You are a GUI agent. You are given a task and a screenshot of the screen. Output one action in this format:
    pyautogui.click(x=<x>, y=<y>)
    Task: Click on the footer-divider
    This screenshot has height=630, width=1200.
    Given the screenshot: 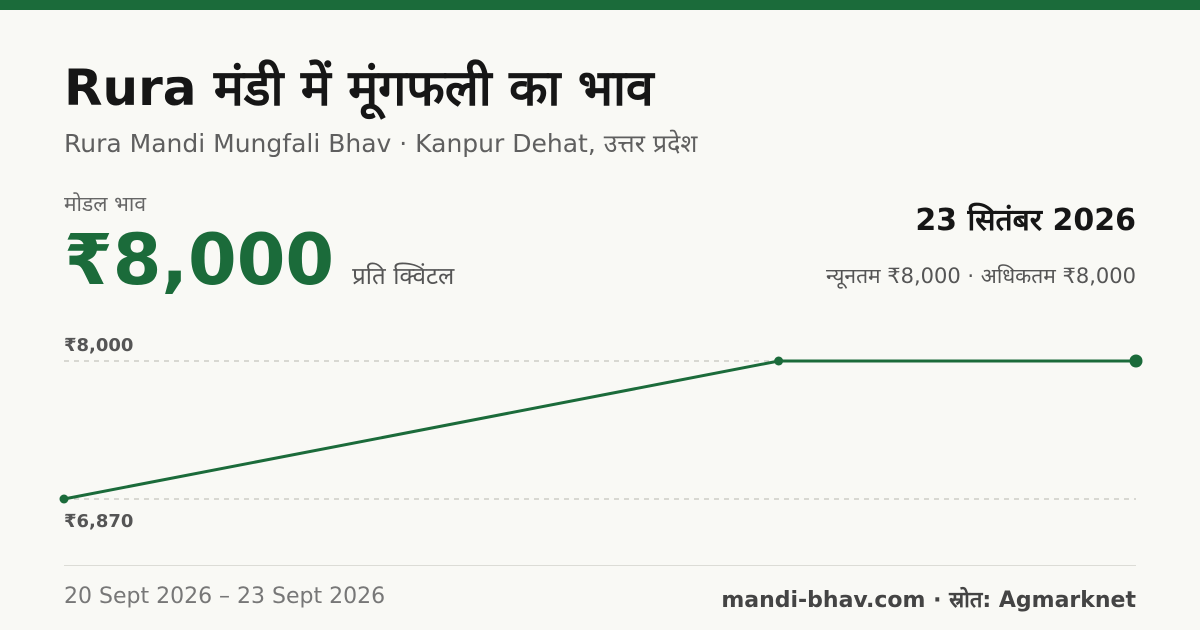 What is the action you would take?
    pyautogui.click(x=600, y=565)
    